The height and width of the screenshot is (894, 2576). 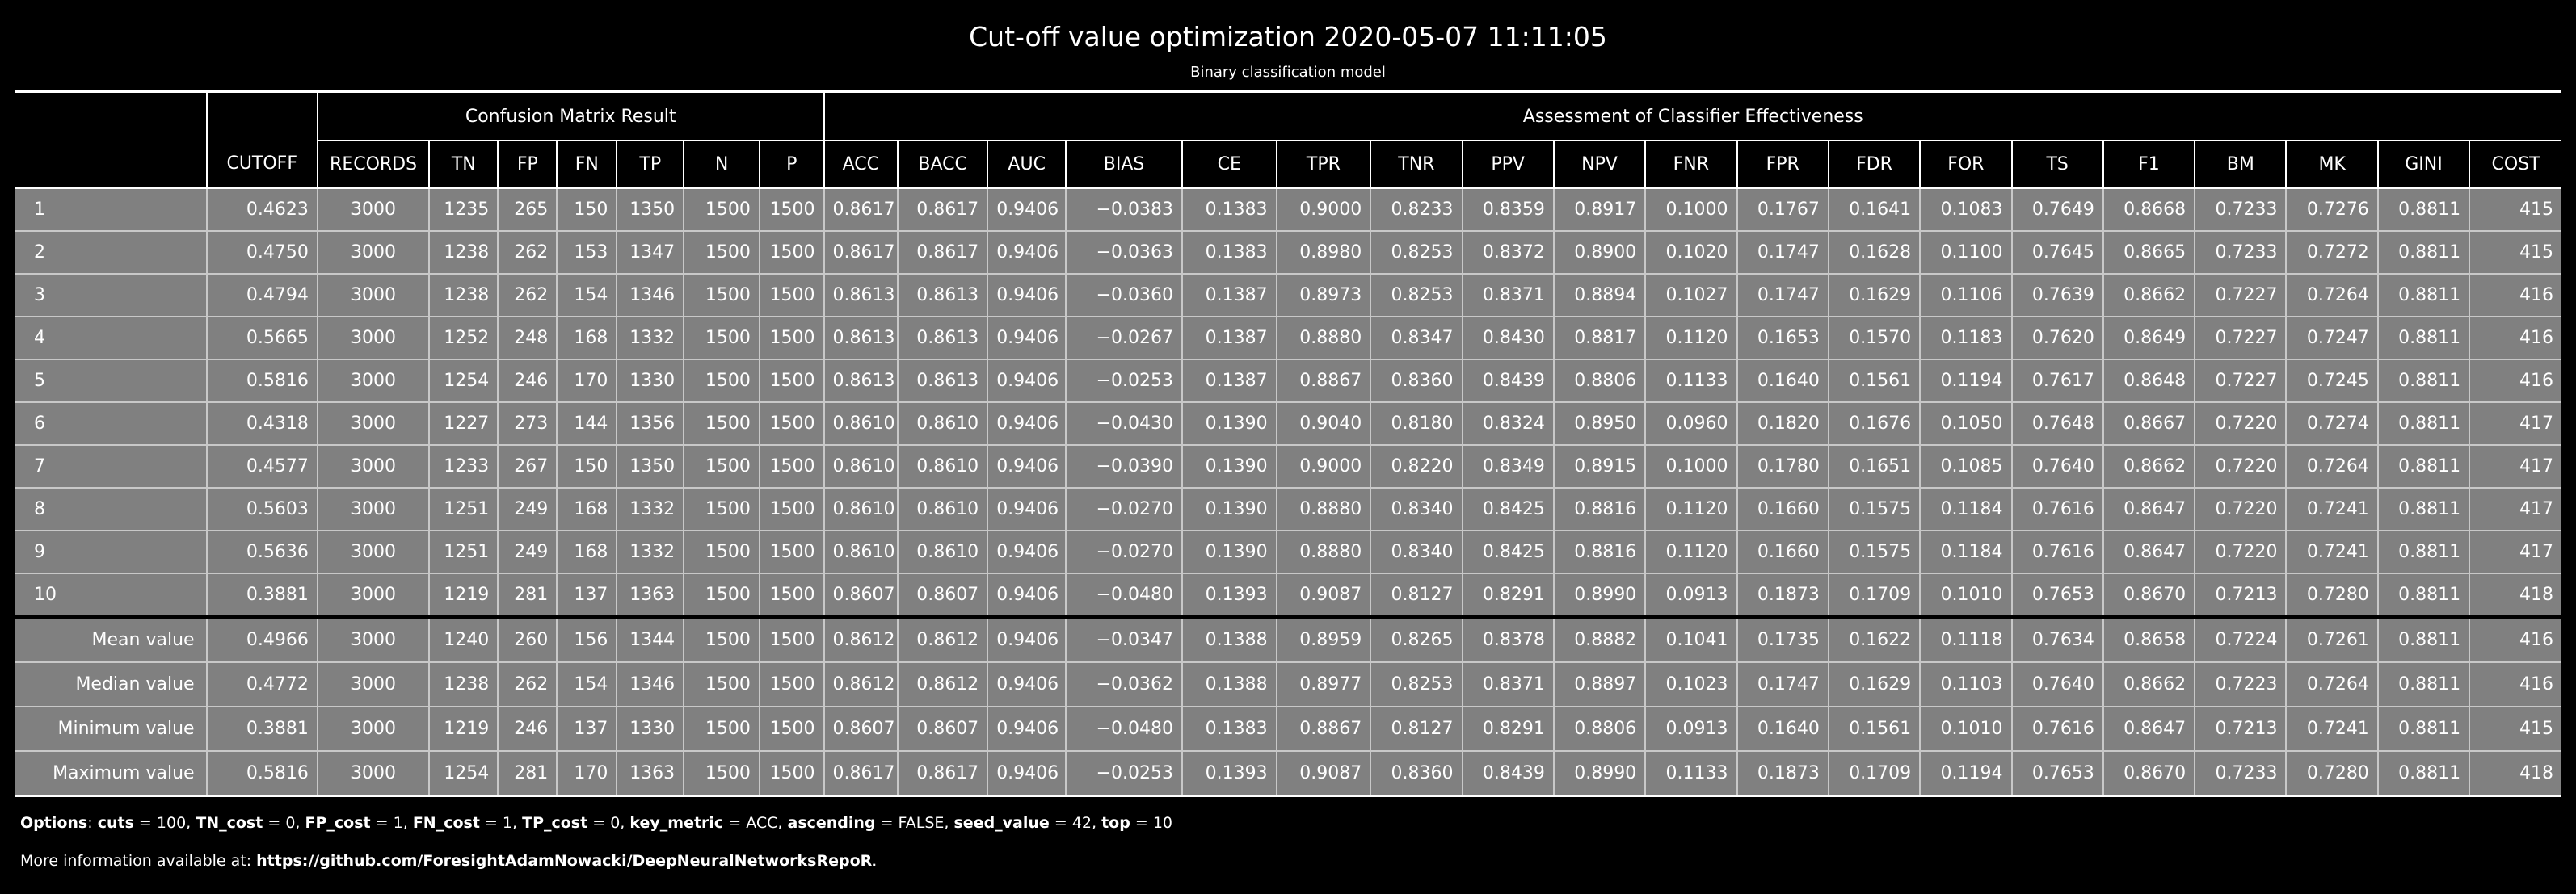 I want to click on cell-for: 0.1118, so click(x=1965, y=640).